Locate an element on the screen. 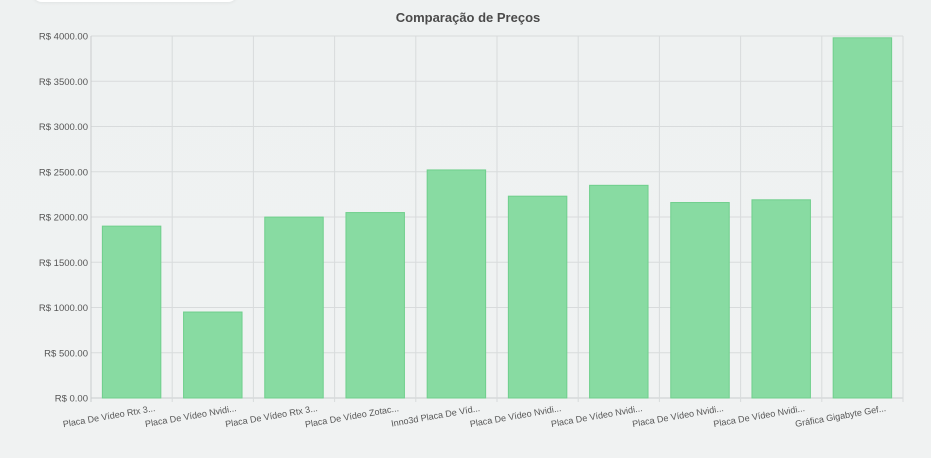 The height and width of the screenshot is (458, 931). y-tick-label: R$ 1000.00 is located at coordinates (63, 308).